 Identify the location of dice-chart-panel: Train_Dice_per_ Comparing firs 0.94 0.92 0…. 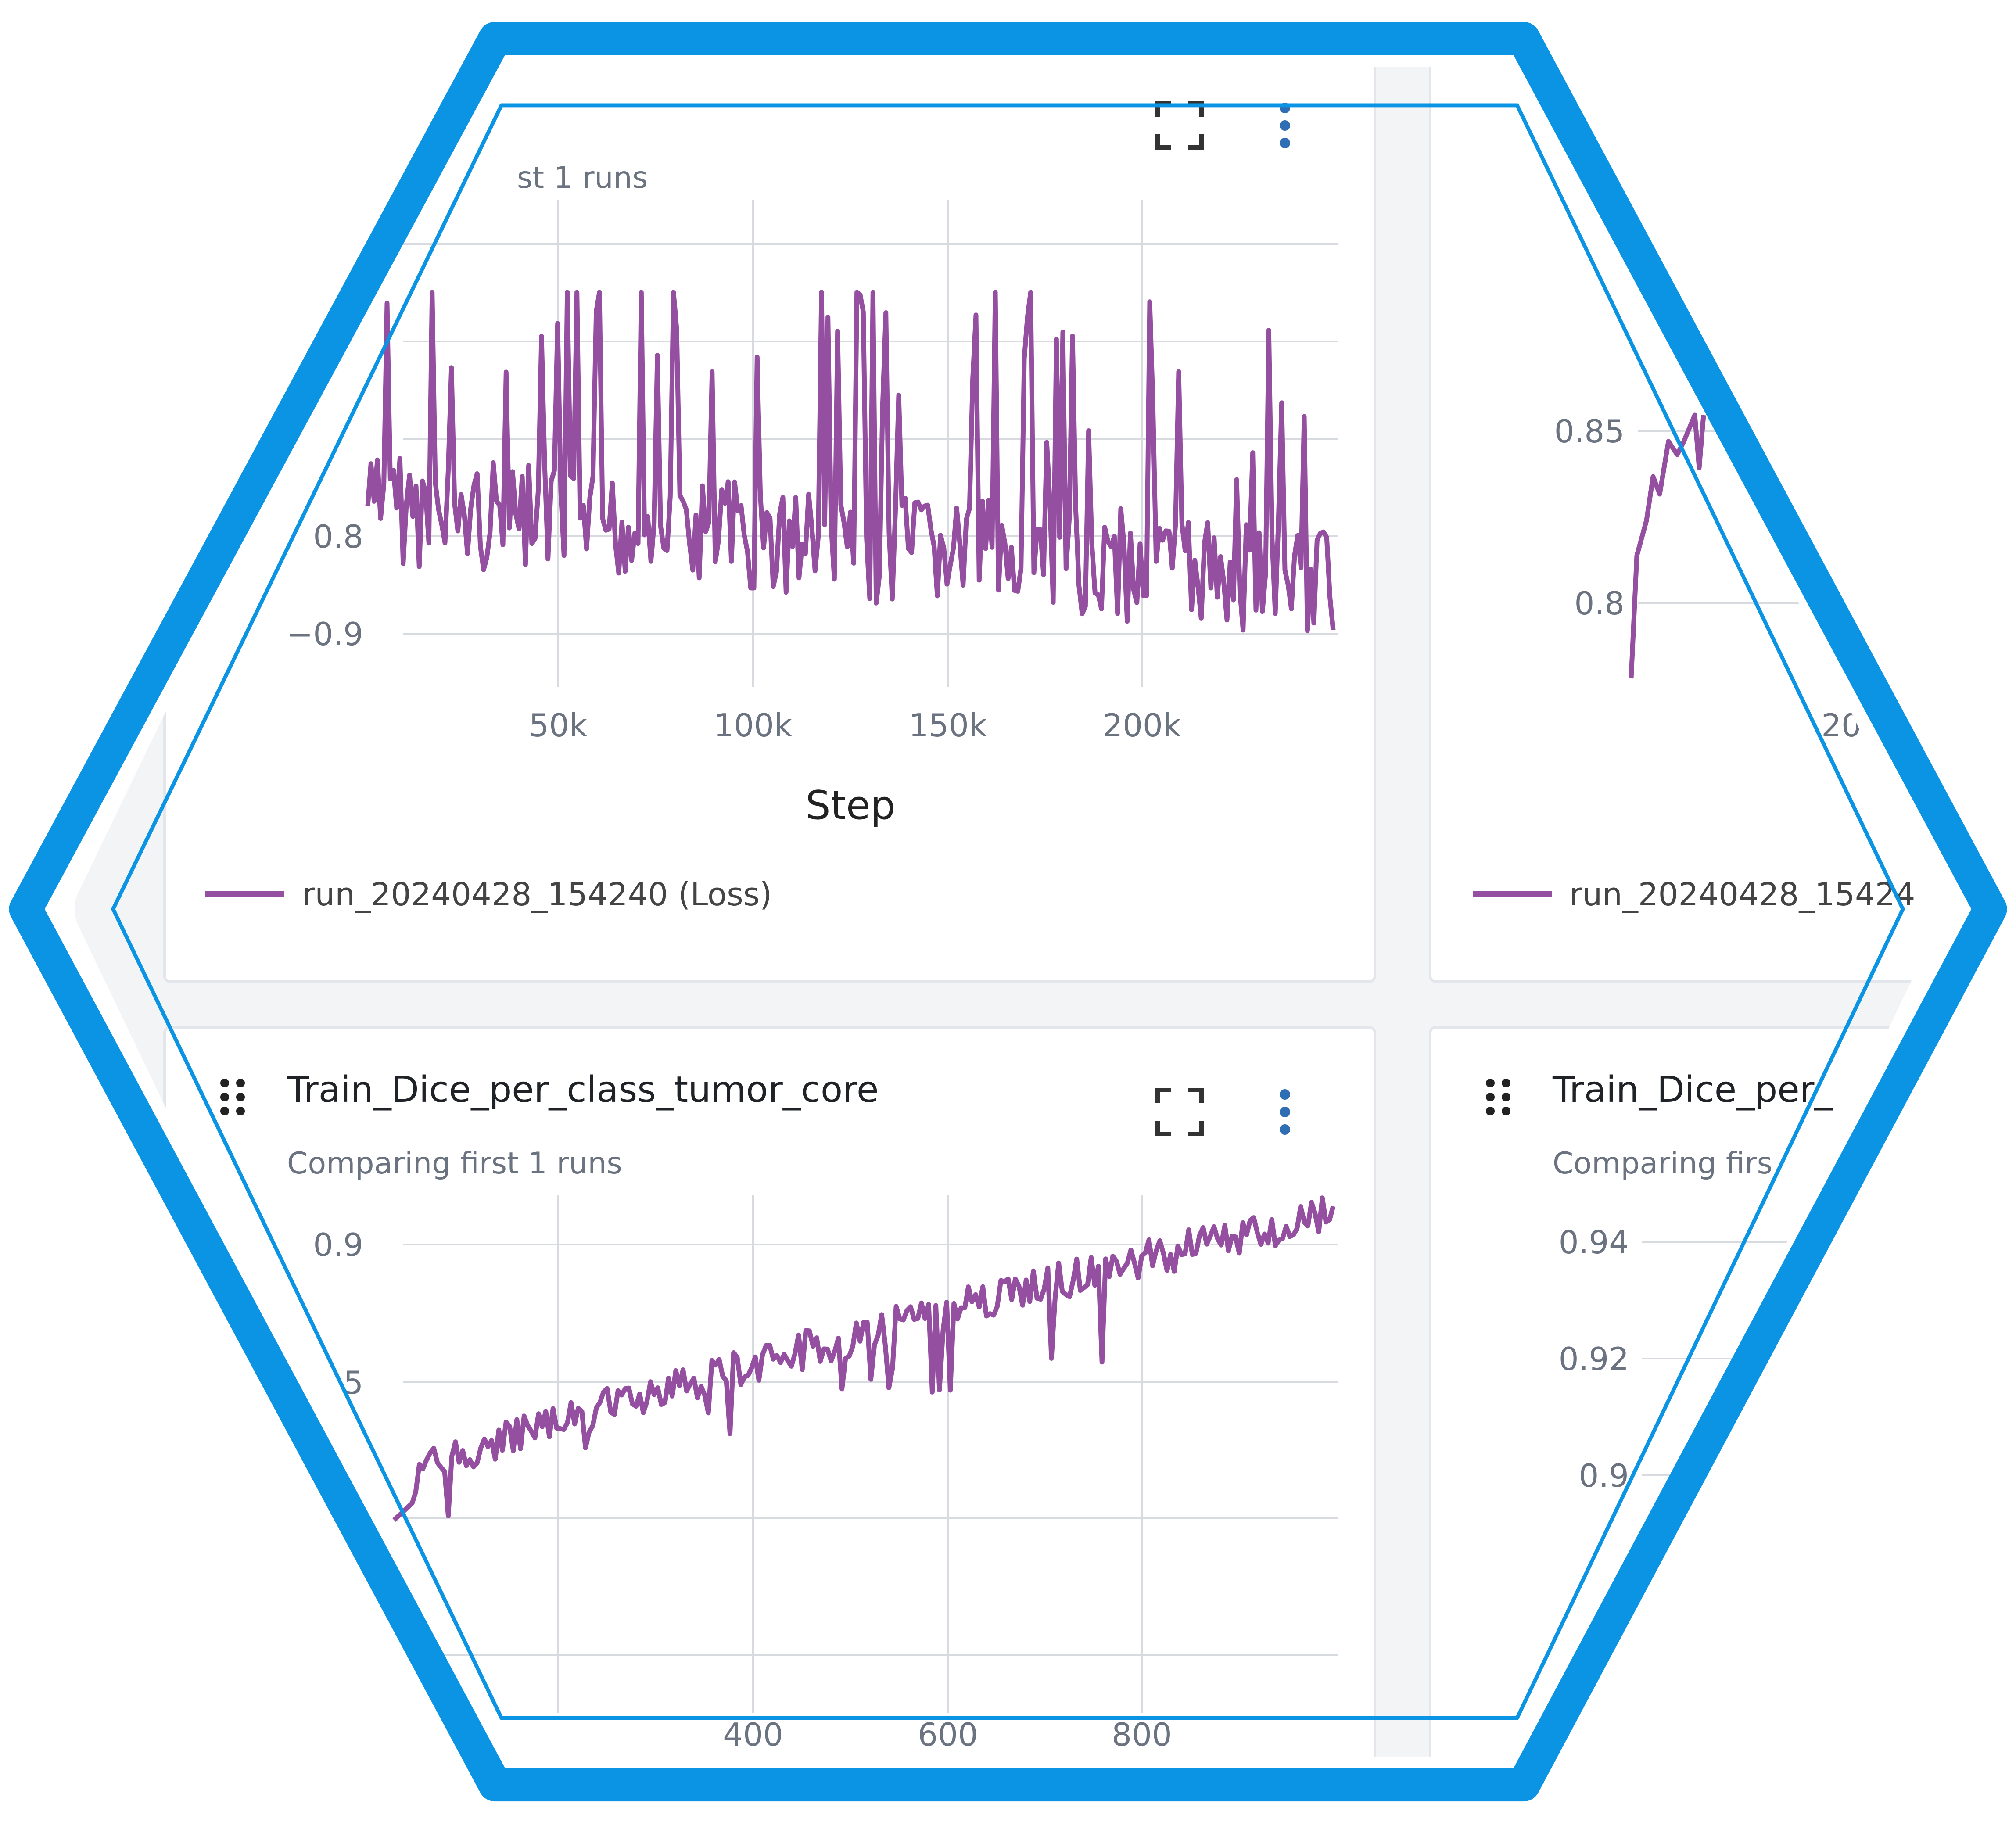
(1714, 1424).